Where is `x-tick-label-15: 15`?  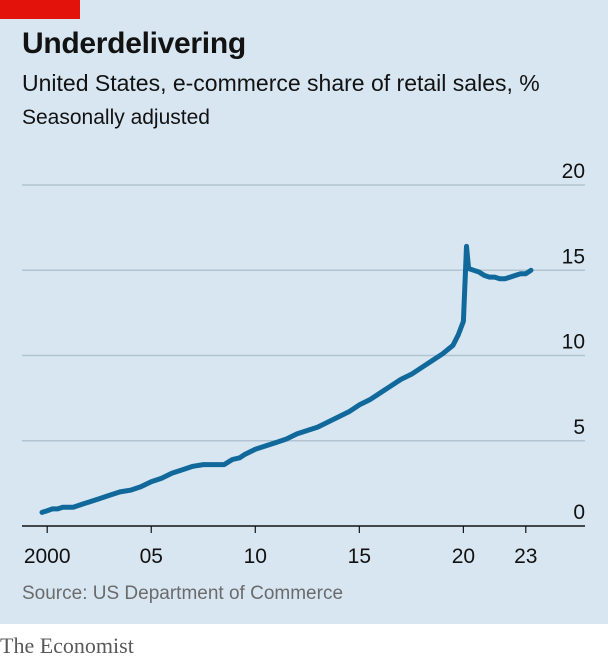 x-tick-label-15: 15 is located at coordinates (359, 556).